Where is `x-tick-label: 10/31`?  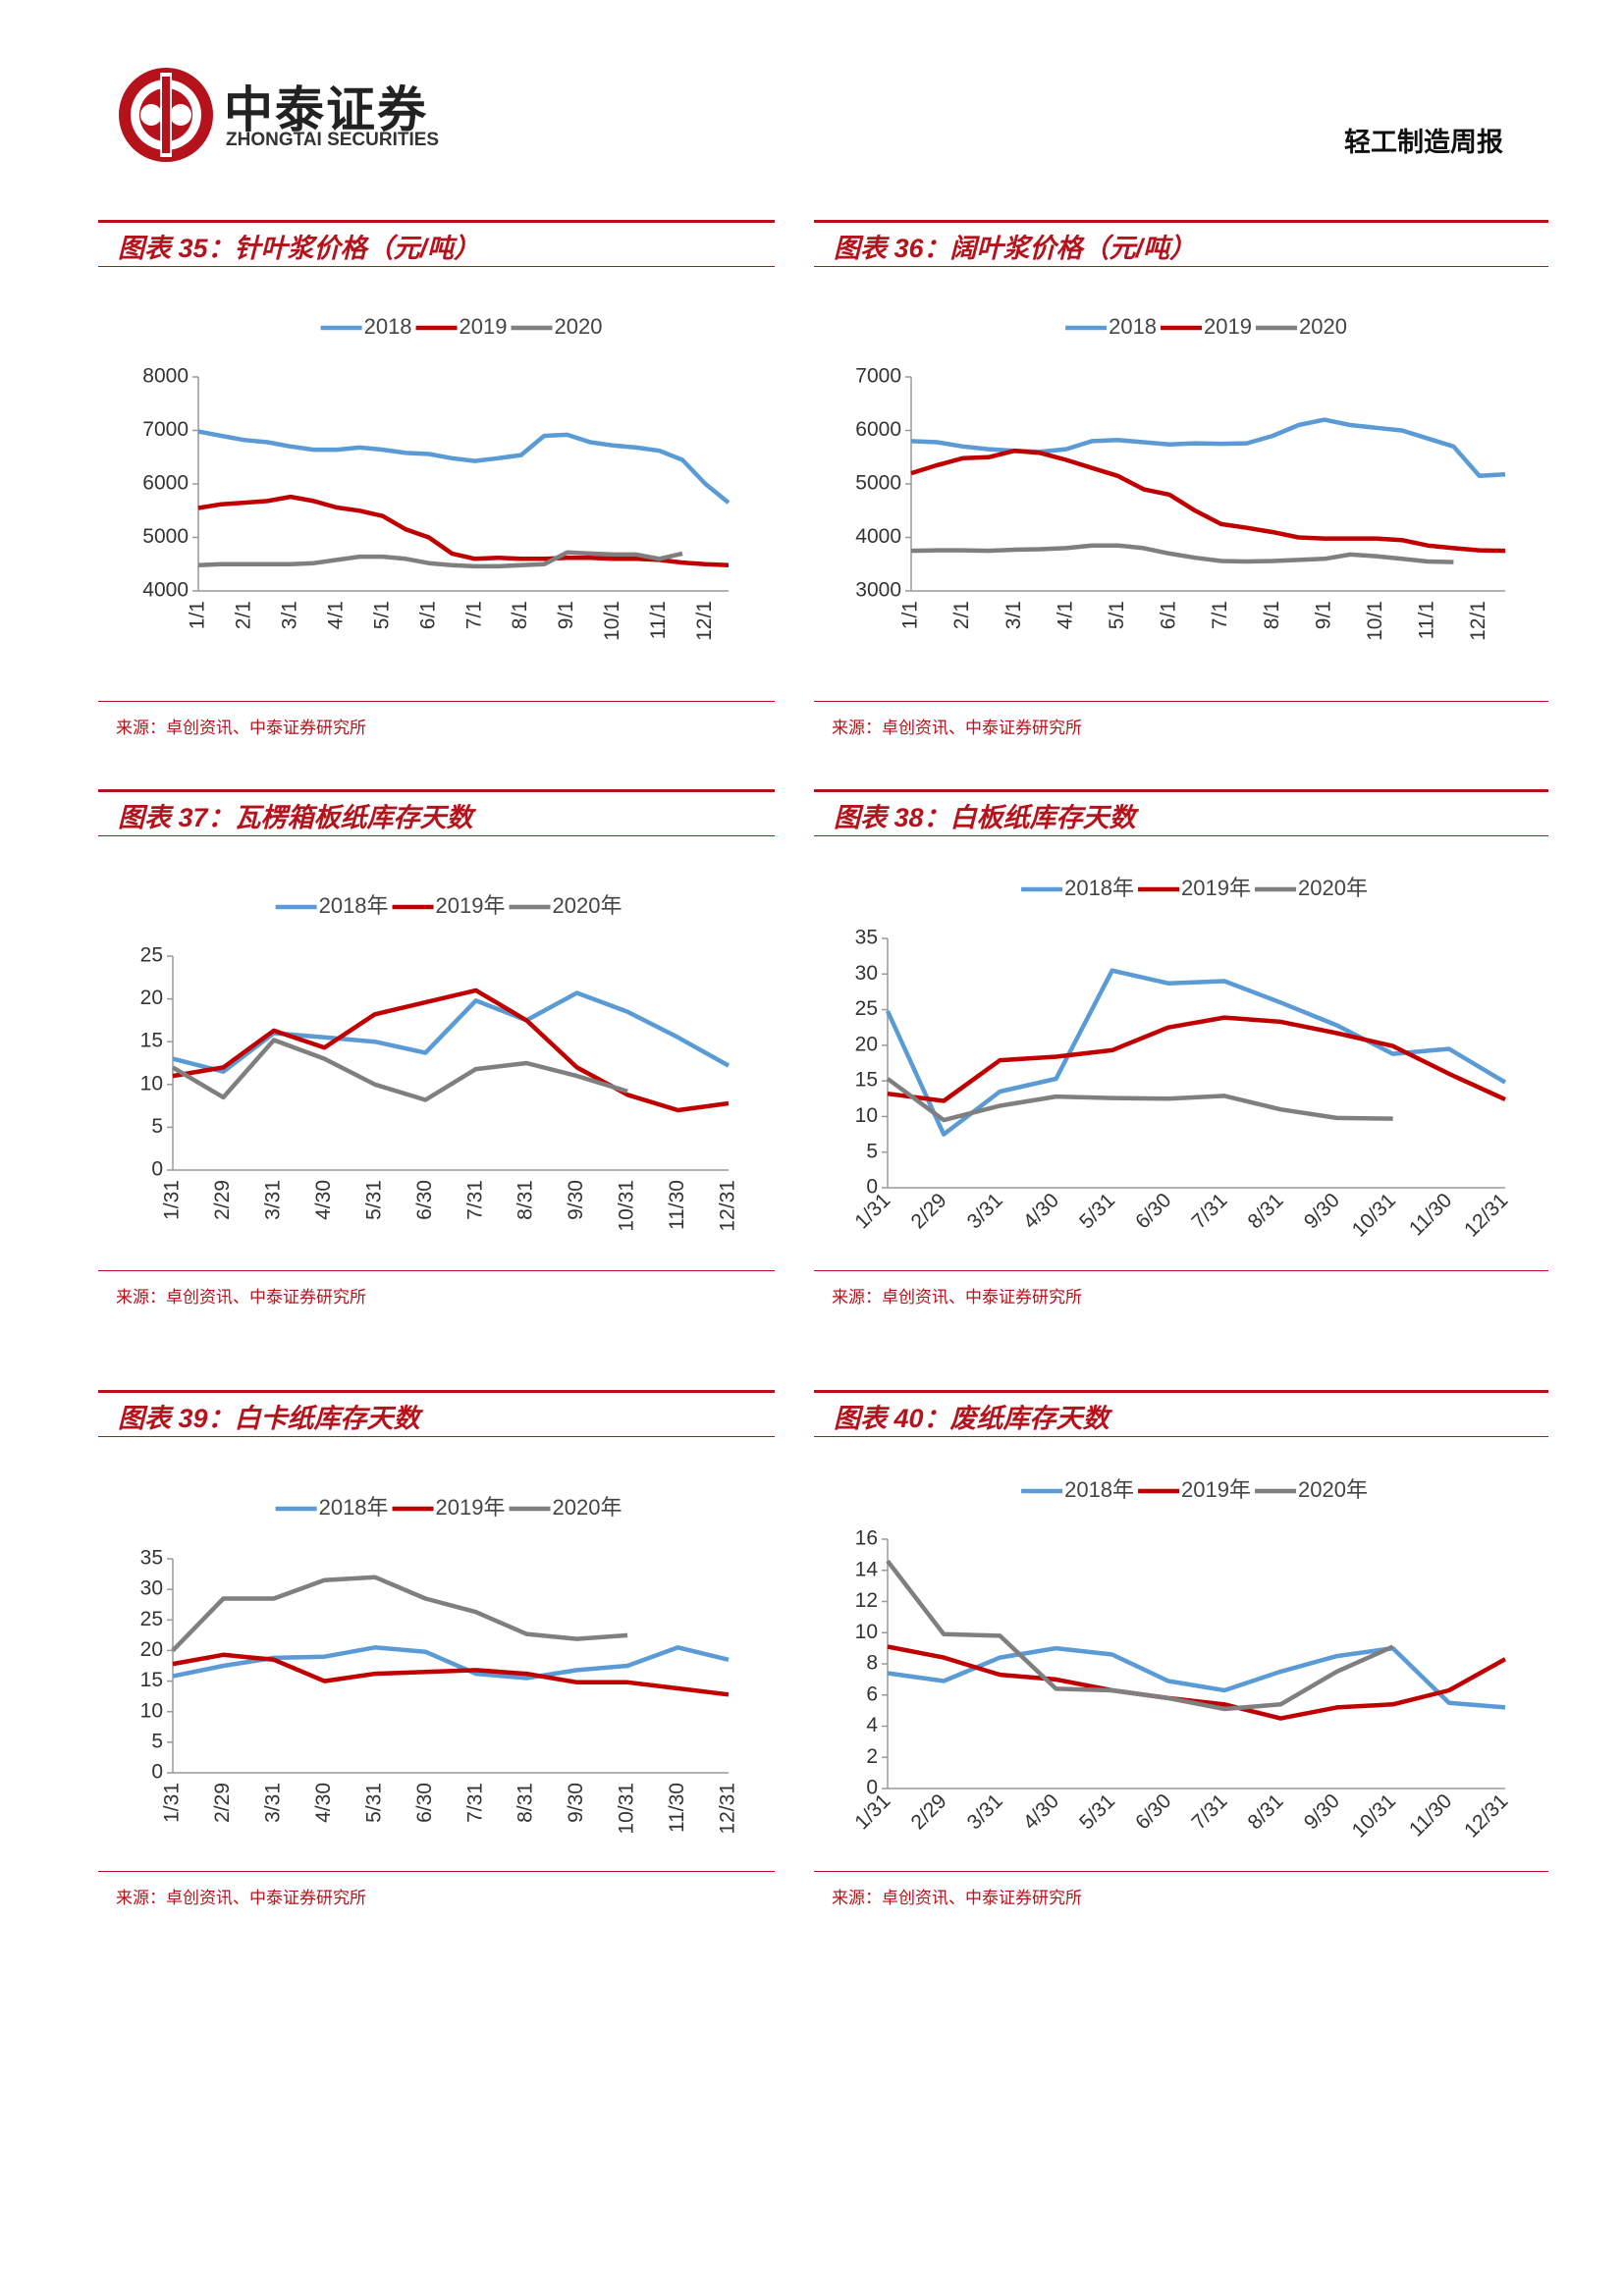 x-tick-label: 10/31 is located at coordinates (627, 1206).